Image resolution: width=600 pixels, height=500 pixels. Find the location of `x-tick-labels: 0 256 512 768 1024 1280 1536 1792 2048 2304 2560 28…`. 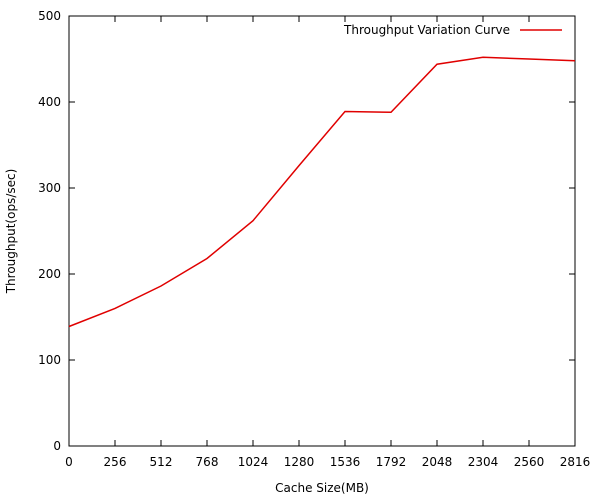

x-tick-labels: 0 256 512 768 1024 1280 1536 1792 2048 2304 2560 28… is located at coordinates (327, 462).